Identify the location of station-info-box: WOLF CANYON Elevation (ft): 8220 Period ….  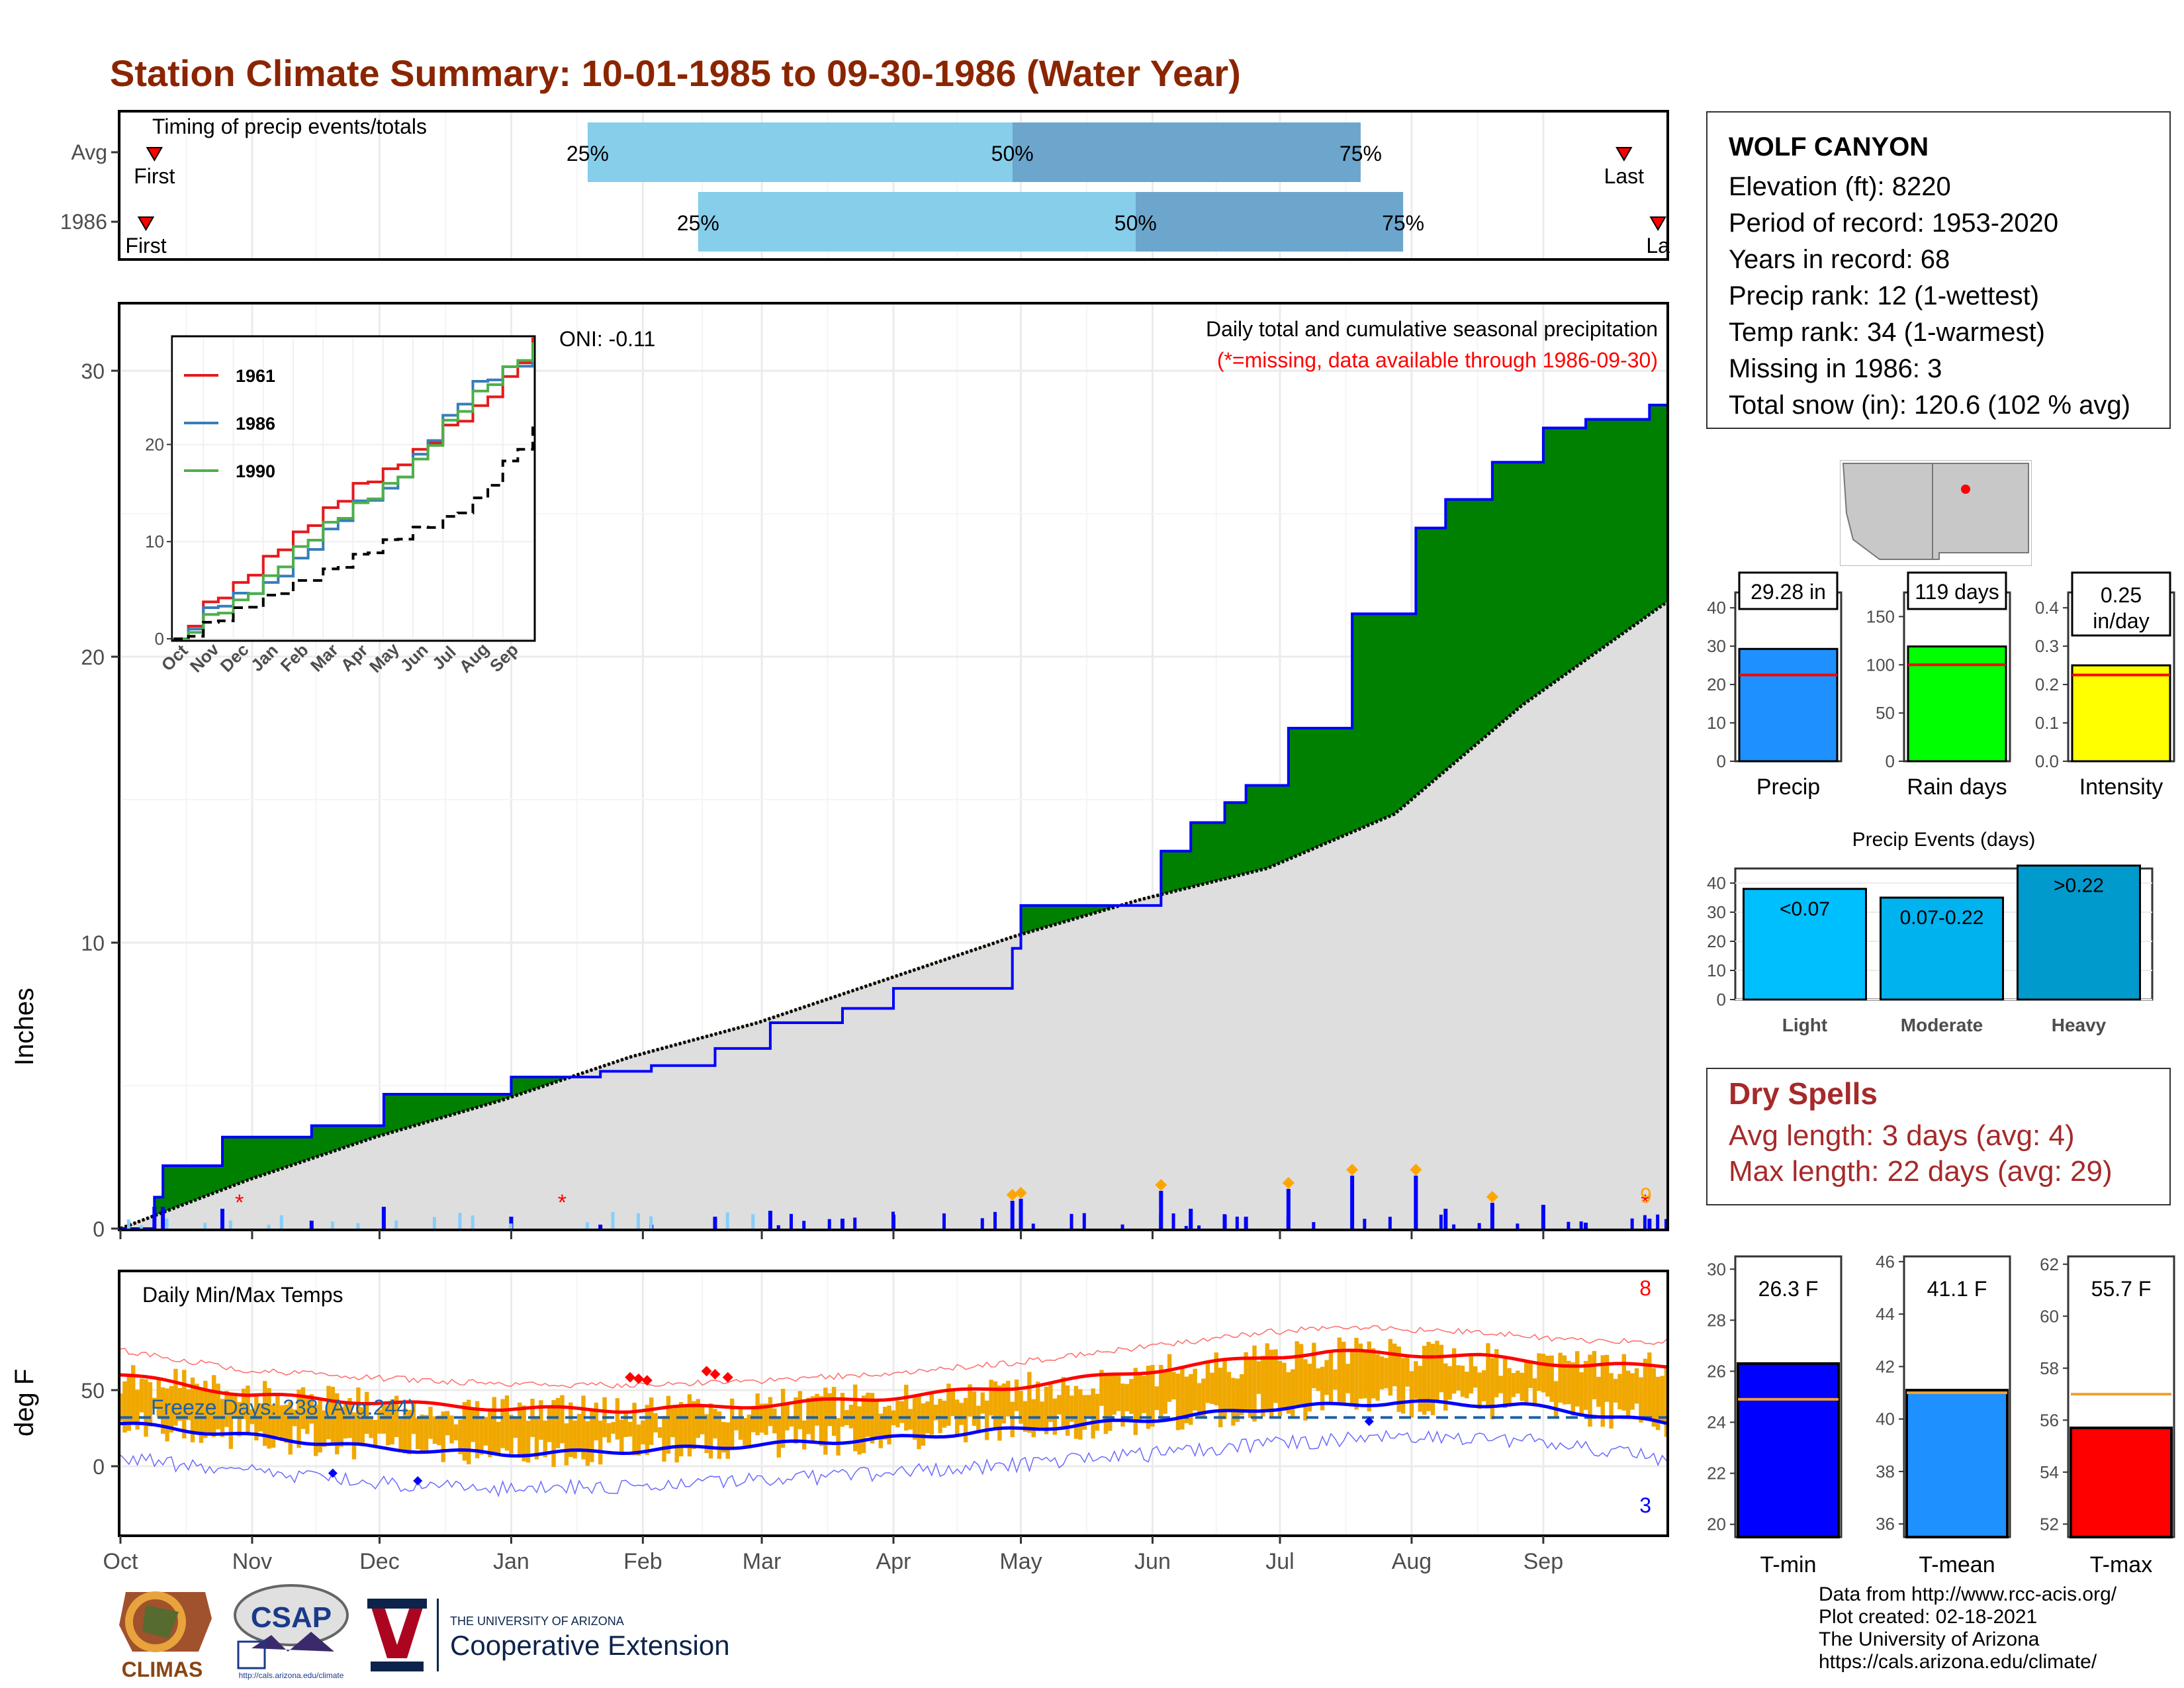
(1939, 270).